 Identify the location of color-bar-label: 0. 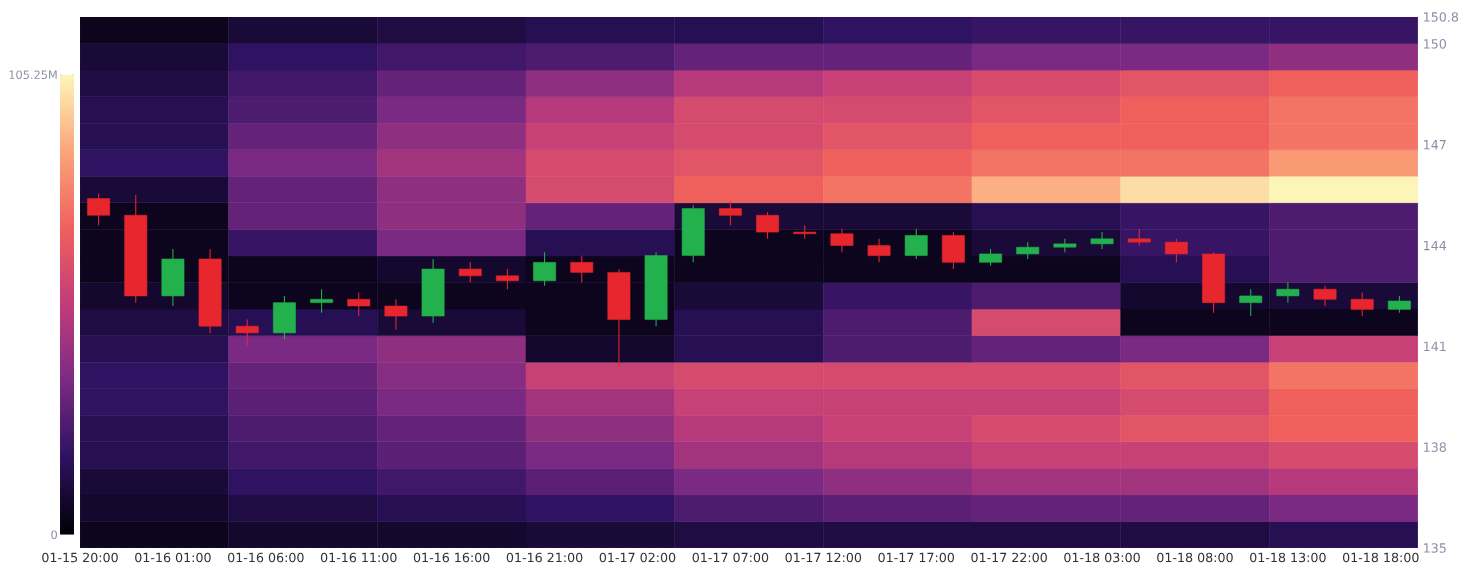
(54, 535).